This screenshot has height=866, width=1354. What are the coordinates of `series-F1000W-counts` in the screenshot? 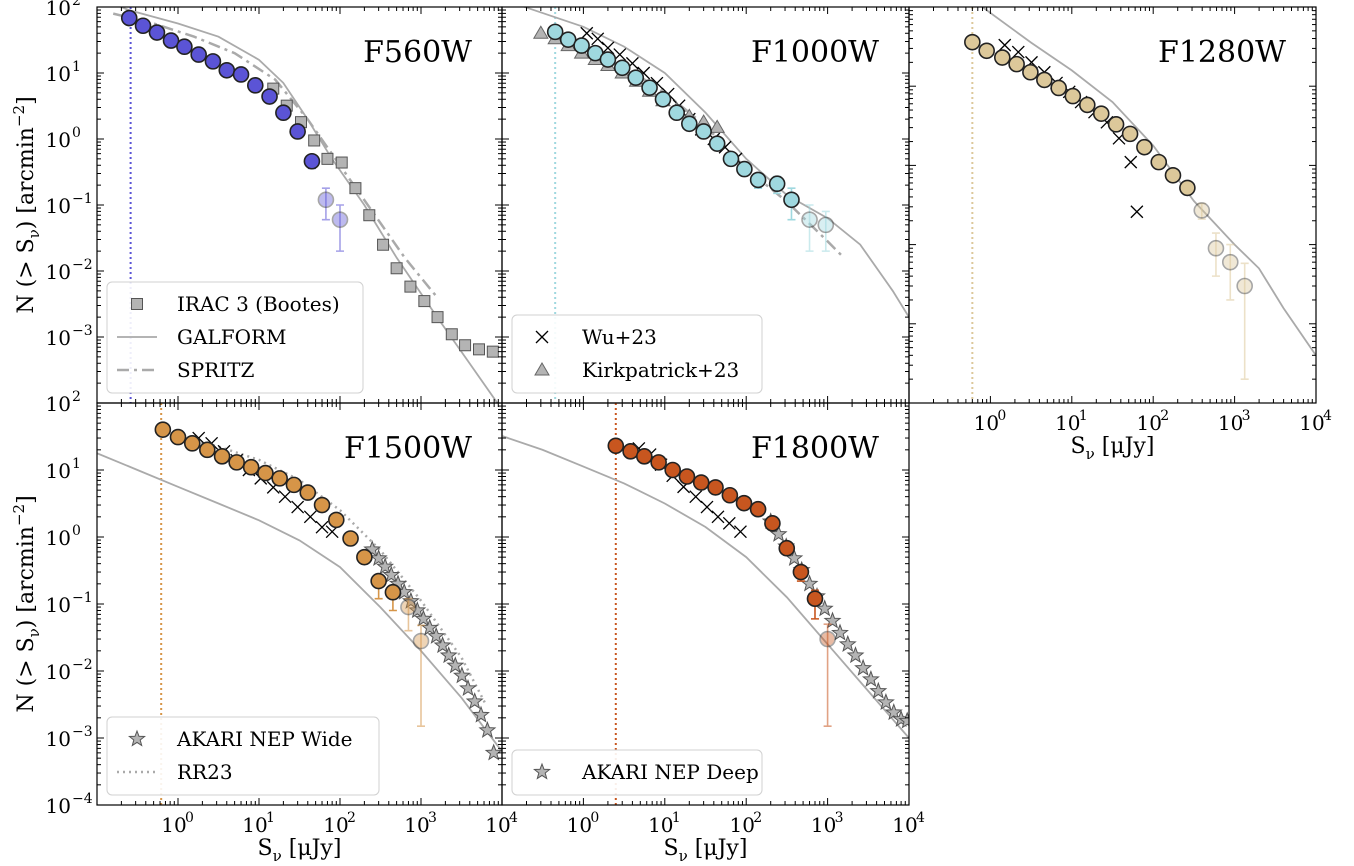 It's located at (690, 137).